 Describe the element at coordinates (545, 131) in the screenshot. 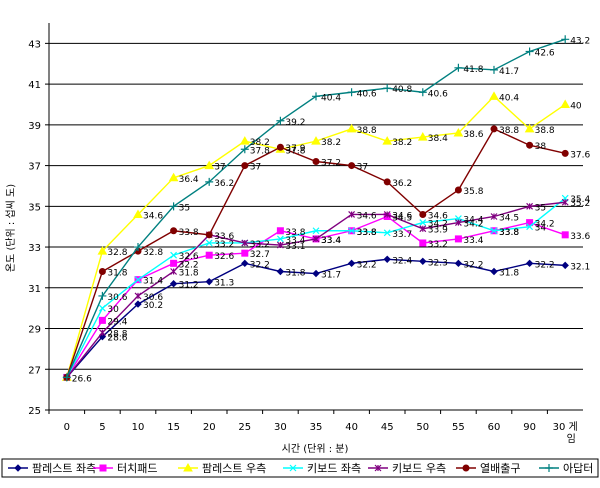

I see `data-label: 38.8` at that location.